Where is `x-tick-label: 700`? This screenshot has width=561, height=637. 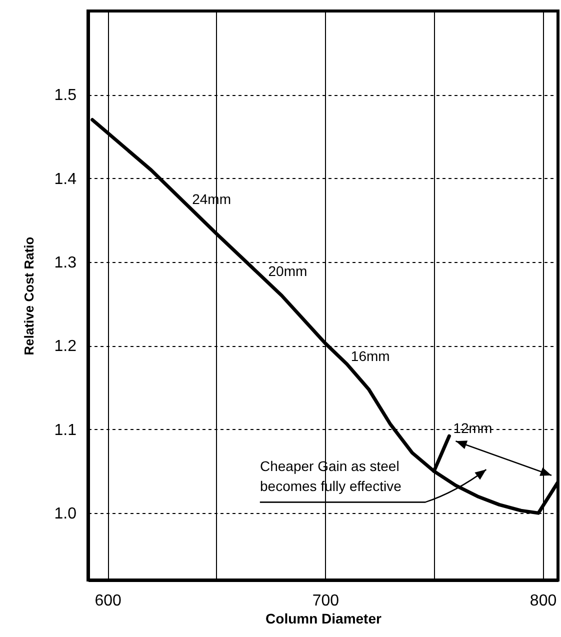 x-tick-label: 700 is located at coordinates (326, 601).